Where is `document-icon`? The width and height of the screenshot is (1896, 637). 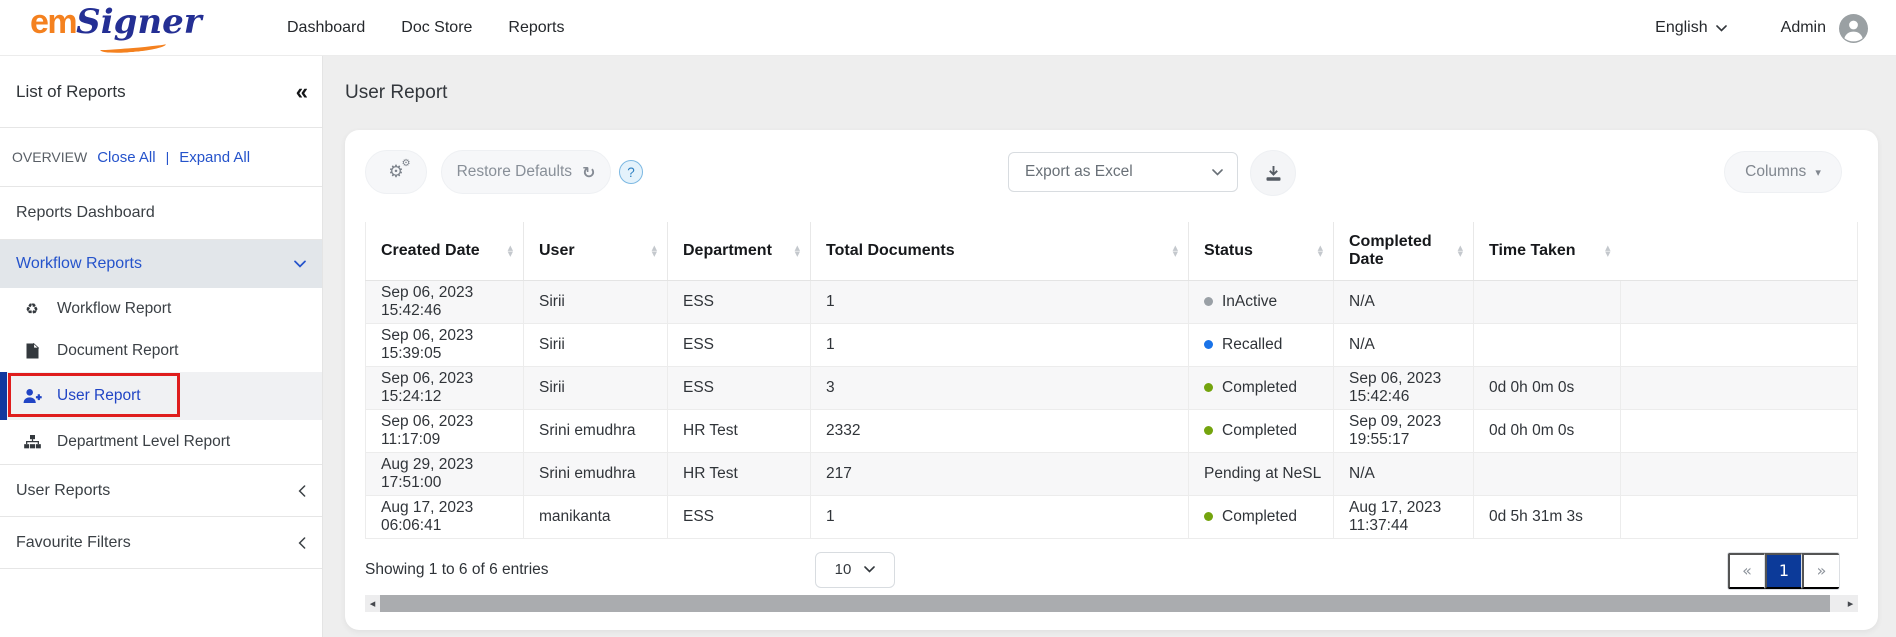 document-icon is located at coordinates (32, 351).